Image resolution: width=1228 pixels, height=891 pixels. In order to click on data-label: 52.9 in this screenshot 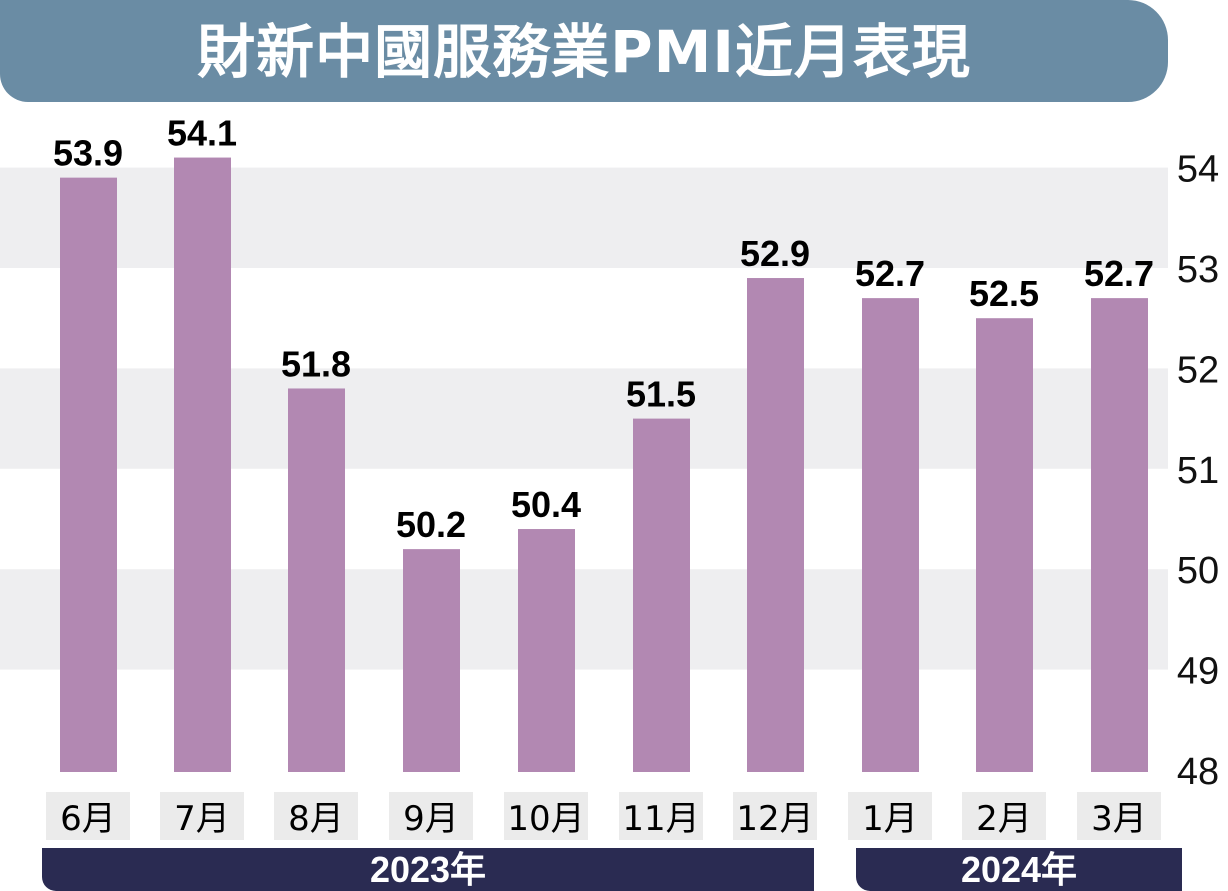, I will do `click(775, 253)`.